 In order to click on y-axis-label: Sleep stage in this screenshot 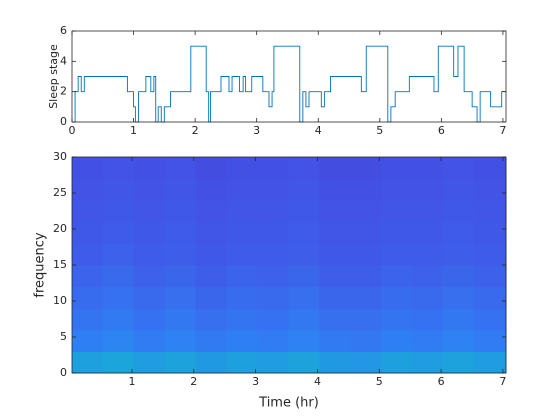, I will do `click(53, 76)`.